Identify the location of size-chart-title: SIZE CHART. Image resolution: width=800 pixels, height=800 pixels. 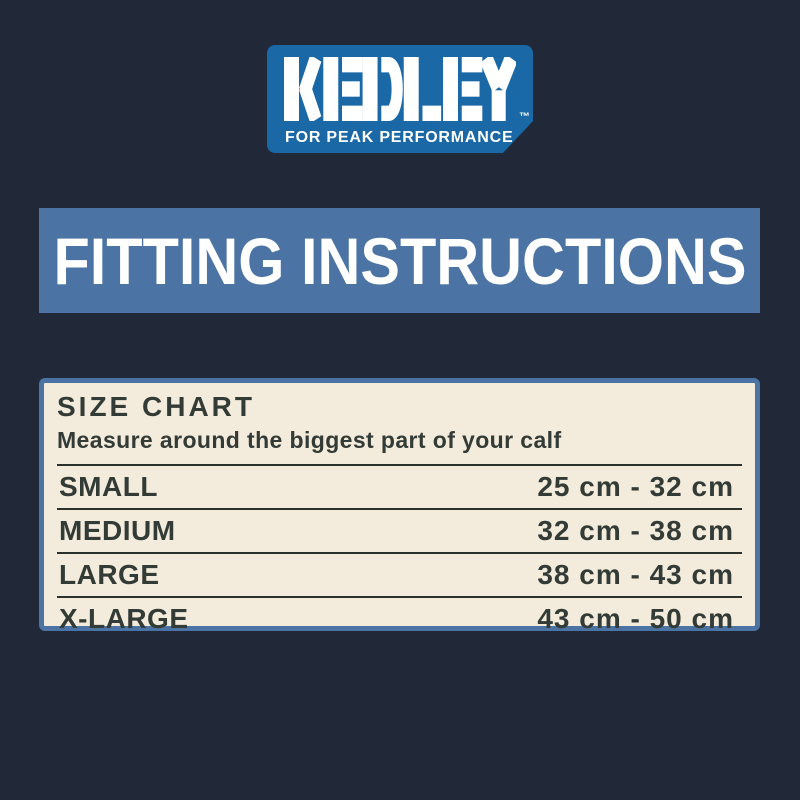
(156, 406).